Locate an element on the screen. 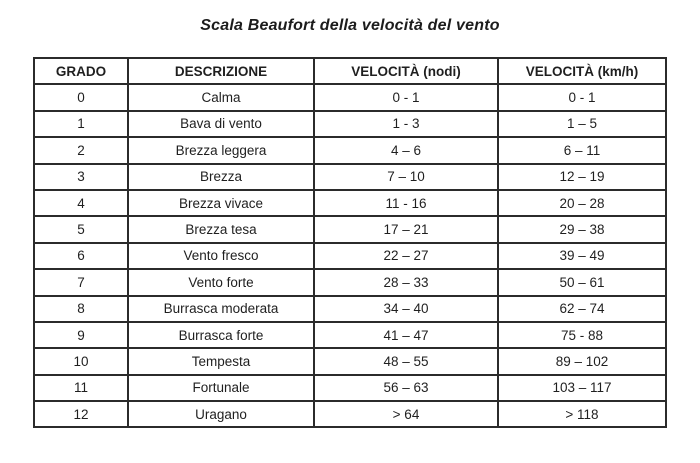  velocita-nodi-cell: 7 – 10 is located at coordinates (406, 176).